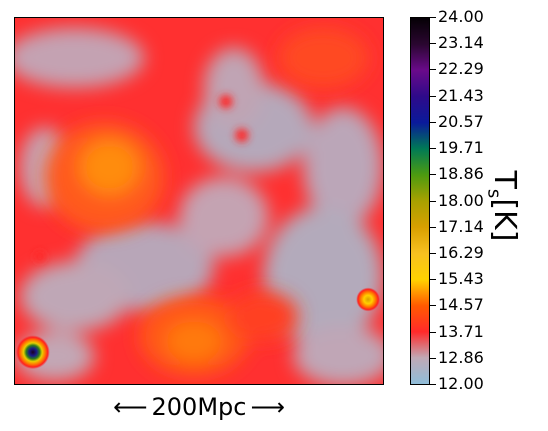  I want to click on colorbar-tick-label: 14.57, so click(461, 305).